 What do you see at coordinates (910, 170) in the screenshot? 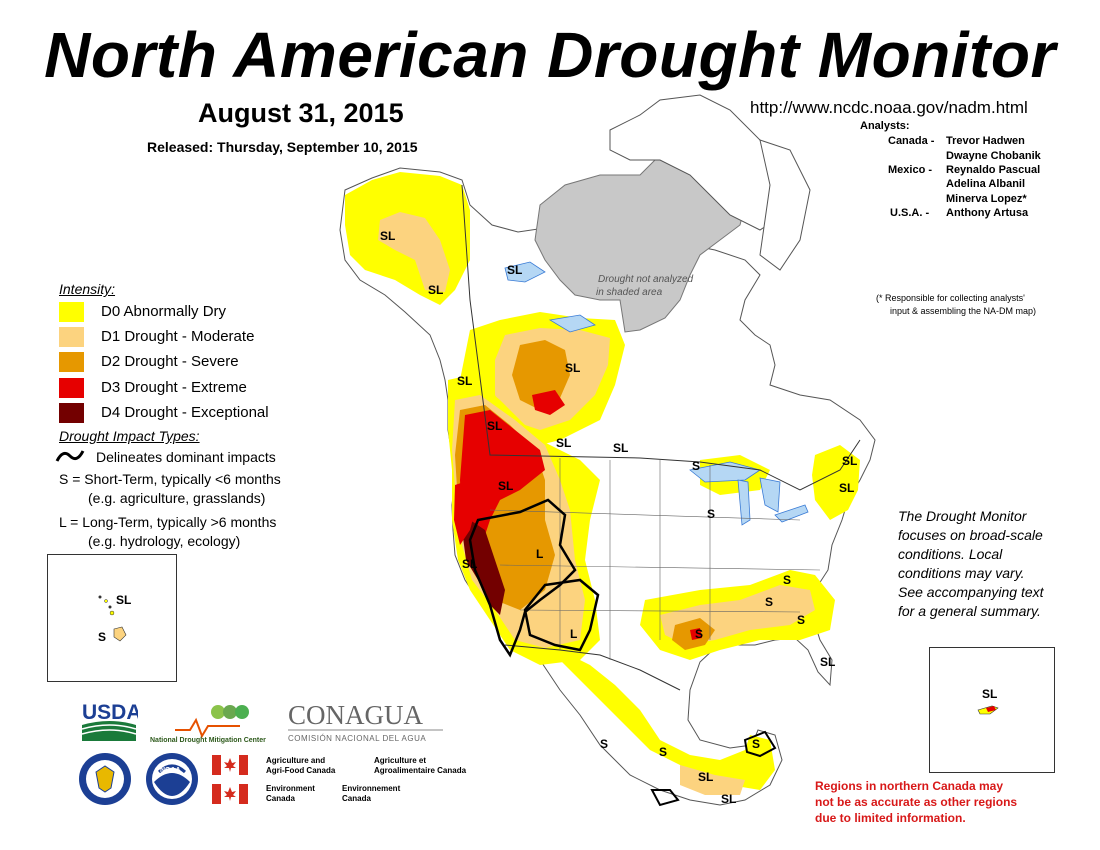
I see `analyst-country: Mexico -` at bounding box center [910, 170].